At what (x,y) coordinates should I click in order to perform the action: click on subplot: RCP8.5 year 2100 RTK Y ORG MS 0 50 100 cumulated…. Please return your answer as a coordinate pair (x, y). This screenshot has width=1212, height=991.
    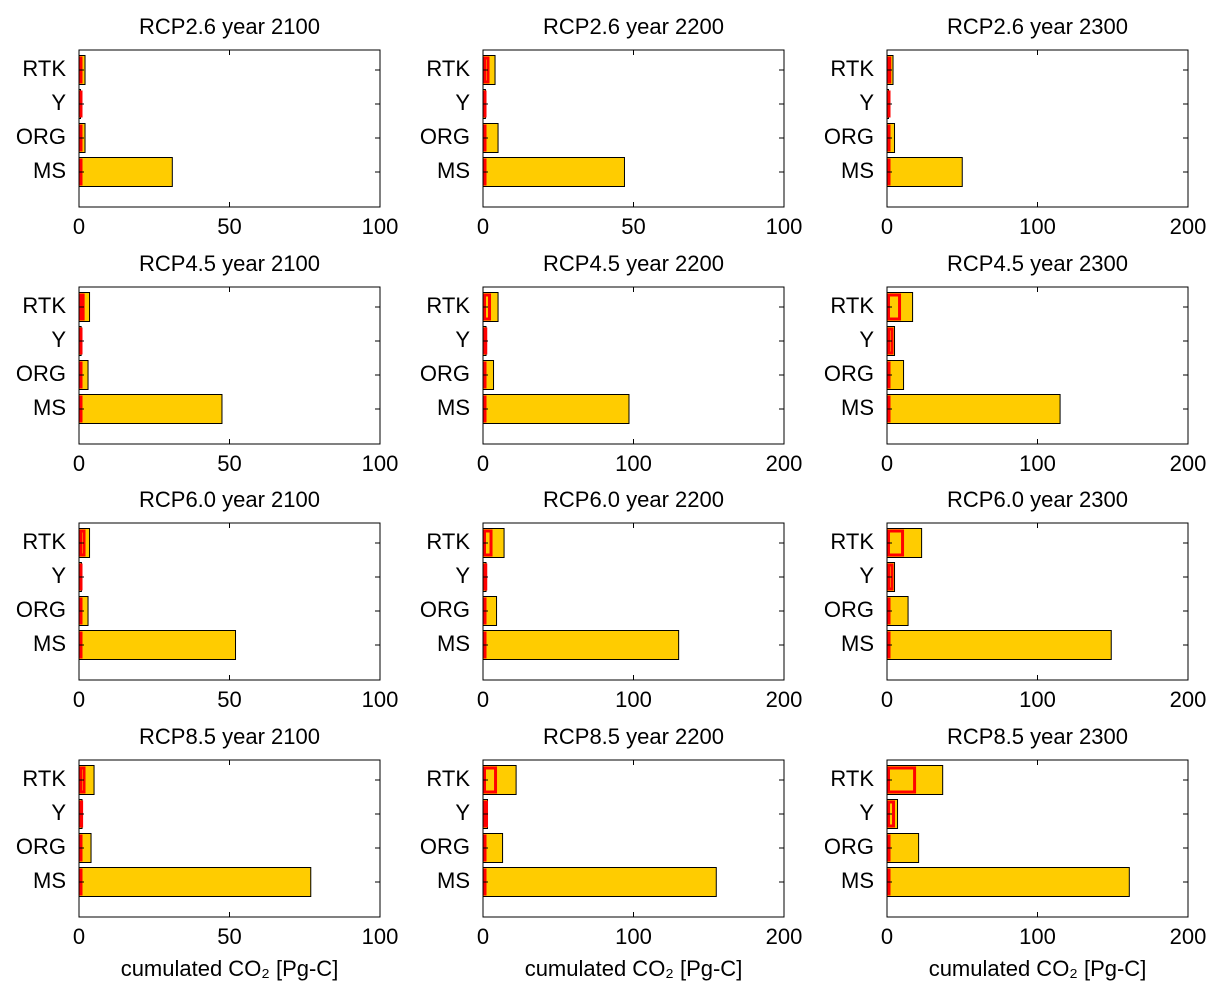
    Looking at the image, I should click on (207, 852).